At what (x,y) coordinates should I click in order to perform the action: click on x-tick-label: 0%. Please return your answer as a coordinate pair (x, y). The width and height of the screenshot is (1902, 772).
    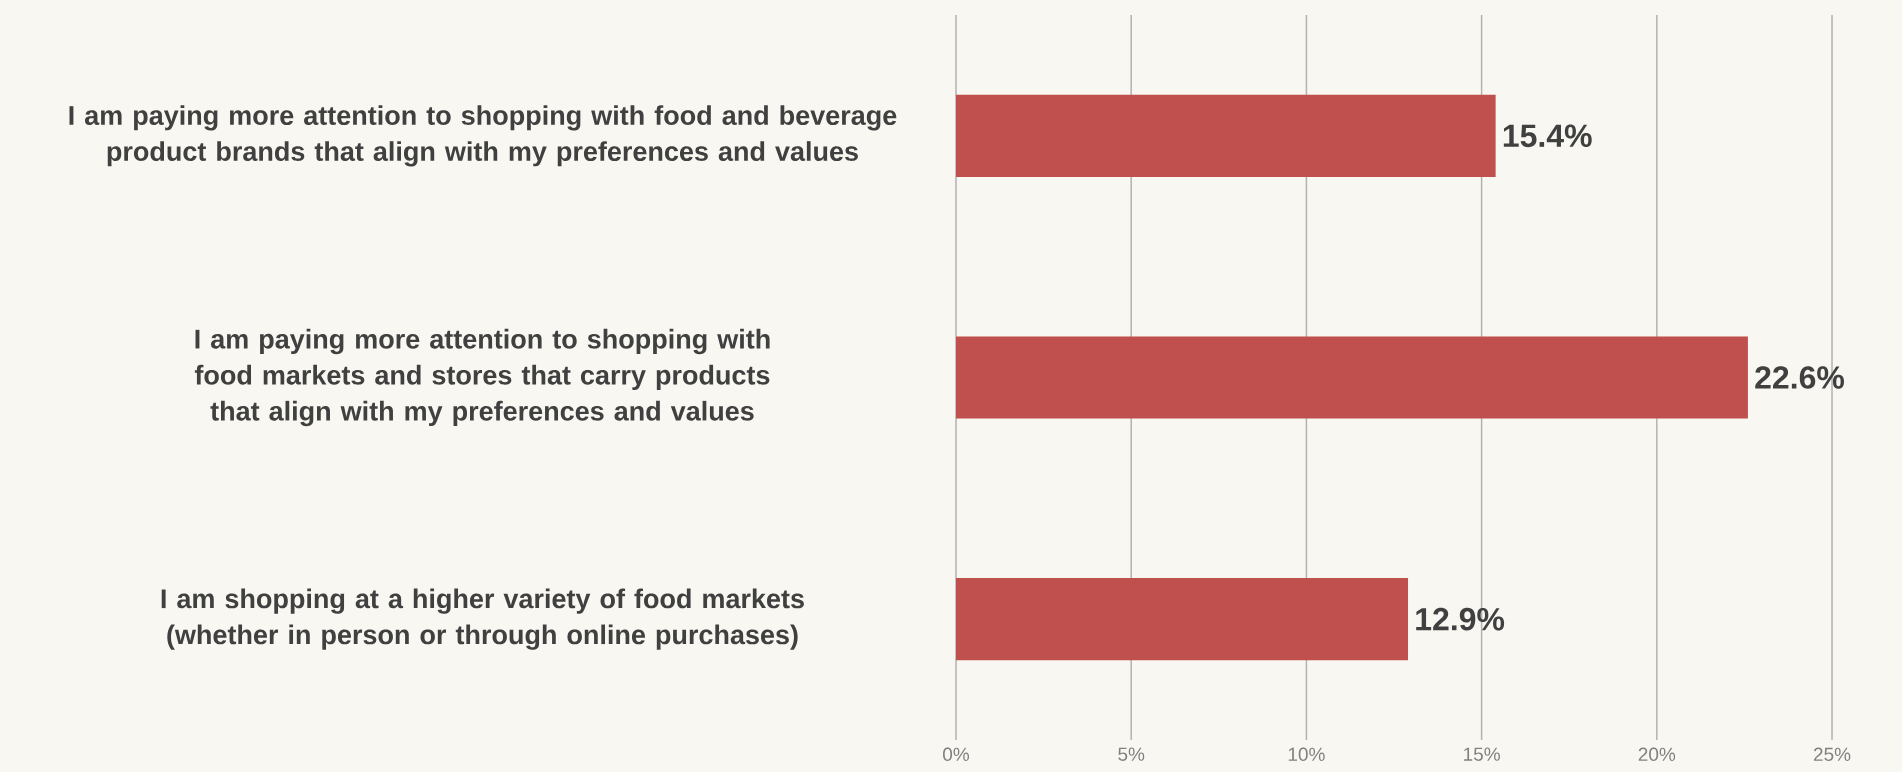
    Looking at the image, I should click on (956, 754).